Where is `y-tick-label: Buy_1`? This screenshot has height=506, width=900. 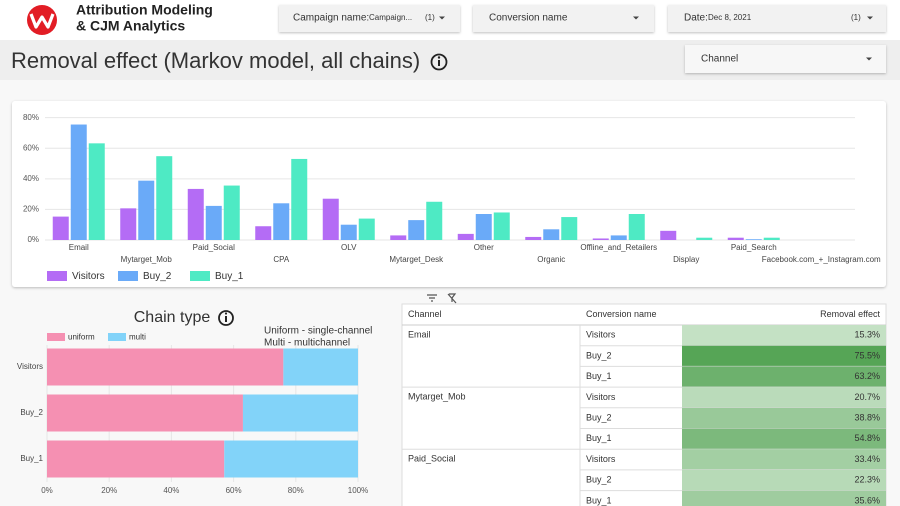 y-tick-label: Buy_1 is located at coordinates (31, 458).